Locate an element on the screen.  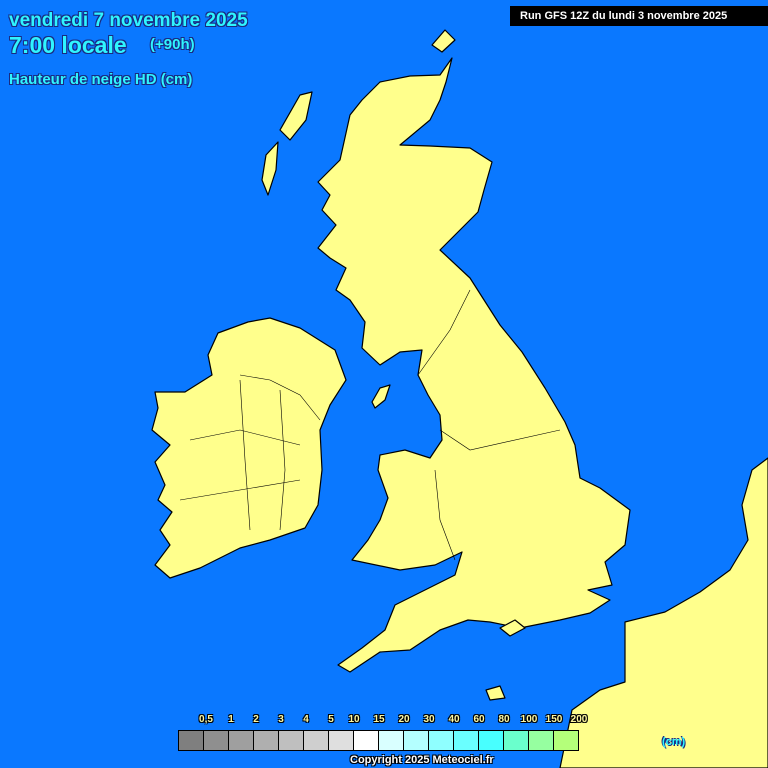
legend-label: 5 is located at coordinates (331, 719).